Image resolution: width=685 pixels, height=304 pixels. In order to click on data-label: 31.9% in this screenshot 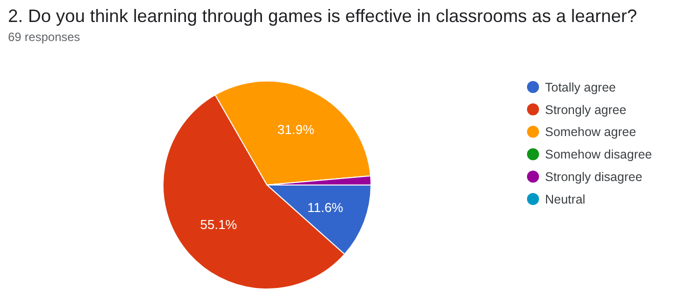, I will do `click(296, 130)`.